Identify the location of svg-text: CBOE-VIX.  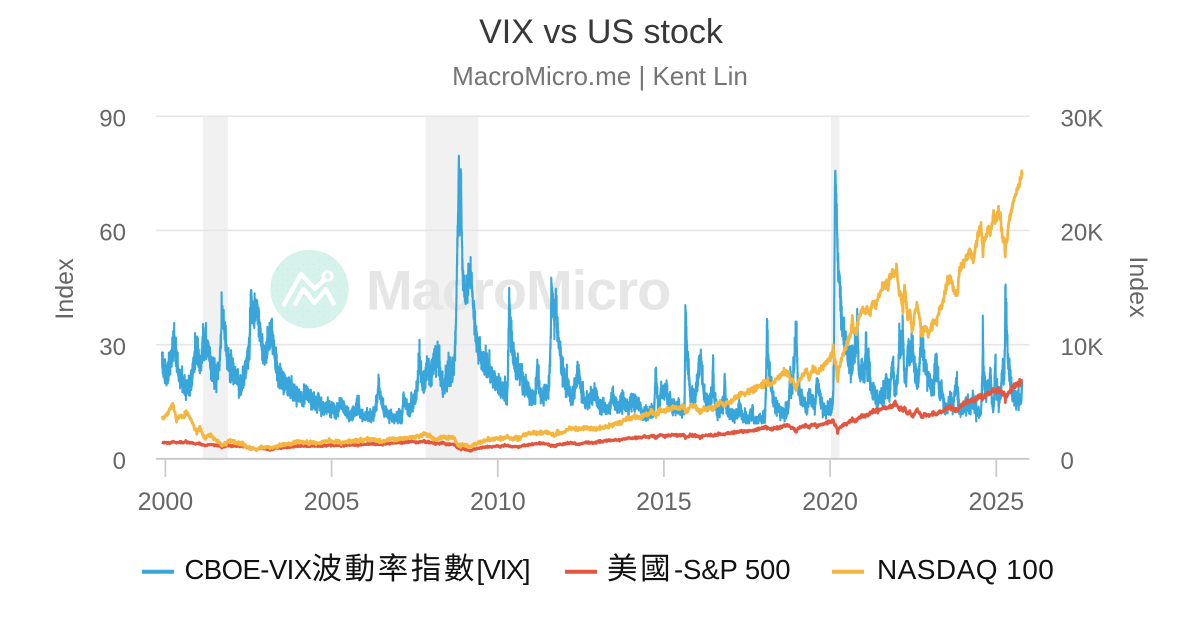
(248, 569).